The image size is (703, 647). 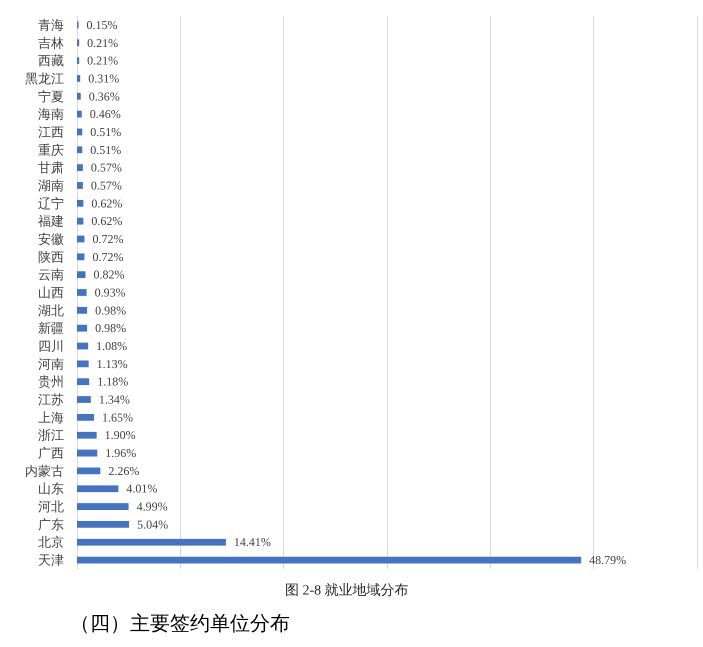 What do you see at coordinates (51, 274) in the screenshot?
I see `y-tick-label: 云南` at bounding box center [51, 274].